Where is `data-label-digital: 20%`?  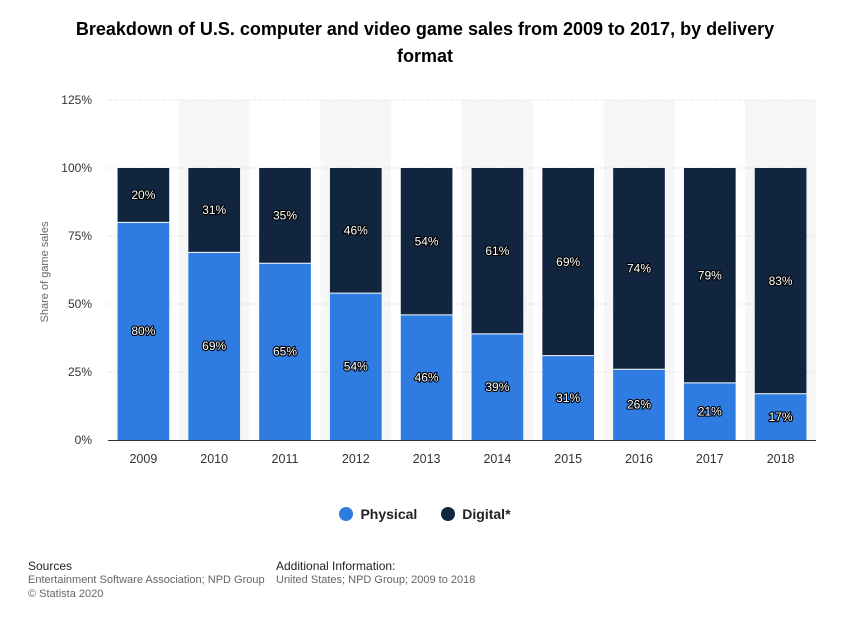 data-label-digital: 20% is located at coordinates (143, 195).